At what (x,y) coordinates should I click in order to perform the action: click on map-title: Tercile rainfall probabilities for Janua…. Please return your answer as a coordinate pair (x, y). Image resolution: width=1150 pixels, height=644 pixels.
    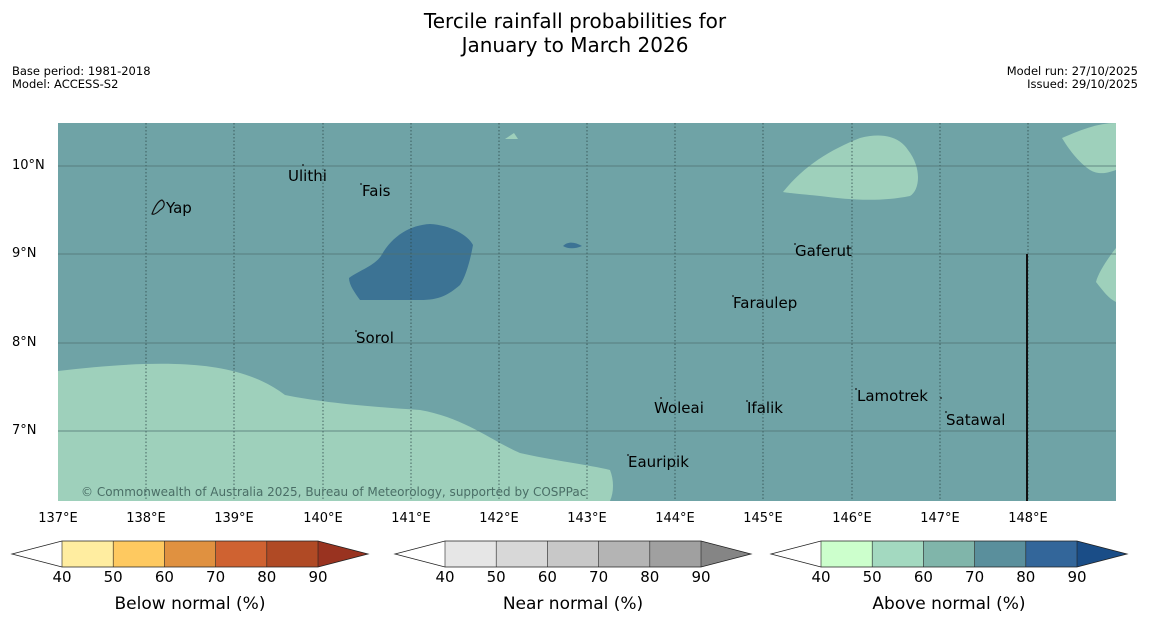
    Looking at the image, I should click on (575, 33).